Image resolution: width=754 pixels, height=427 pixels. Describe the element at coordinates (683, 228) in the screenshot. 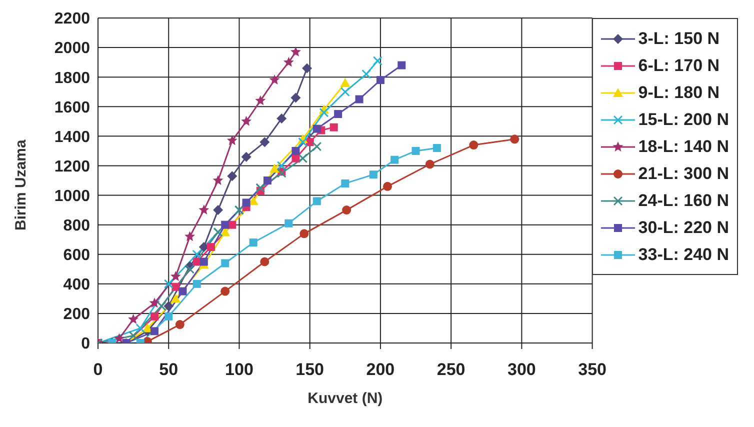

I see `legend-label: 30-L: 220 N` at that location.